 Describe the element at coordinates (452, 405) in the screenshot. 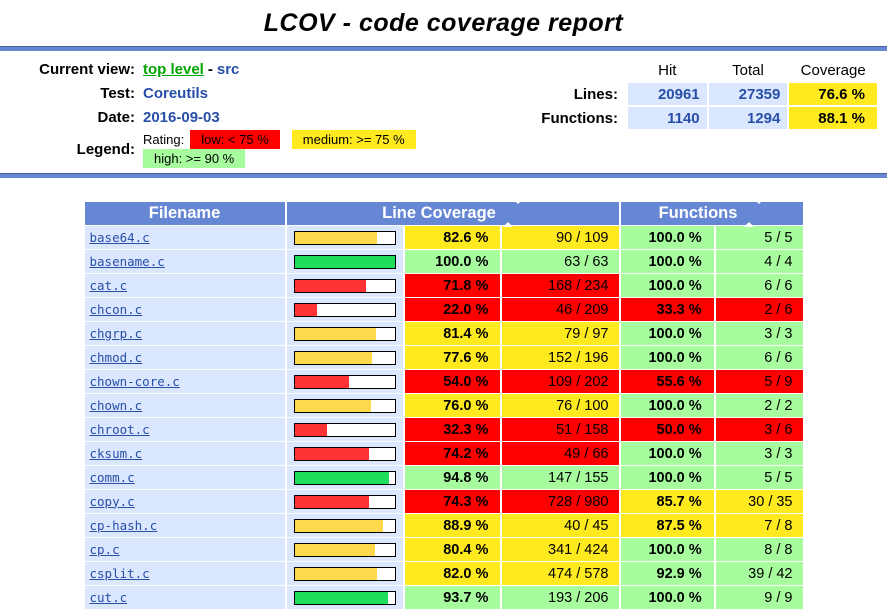

I see `line-coverage-percent: 76.0 %` at that location.